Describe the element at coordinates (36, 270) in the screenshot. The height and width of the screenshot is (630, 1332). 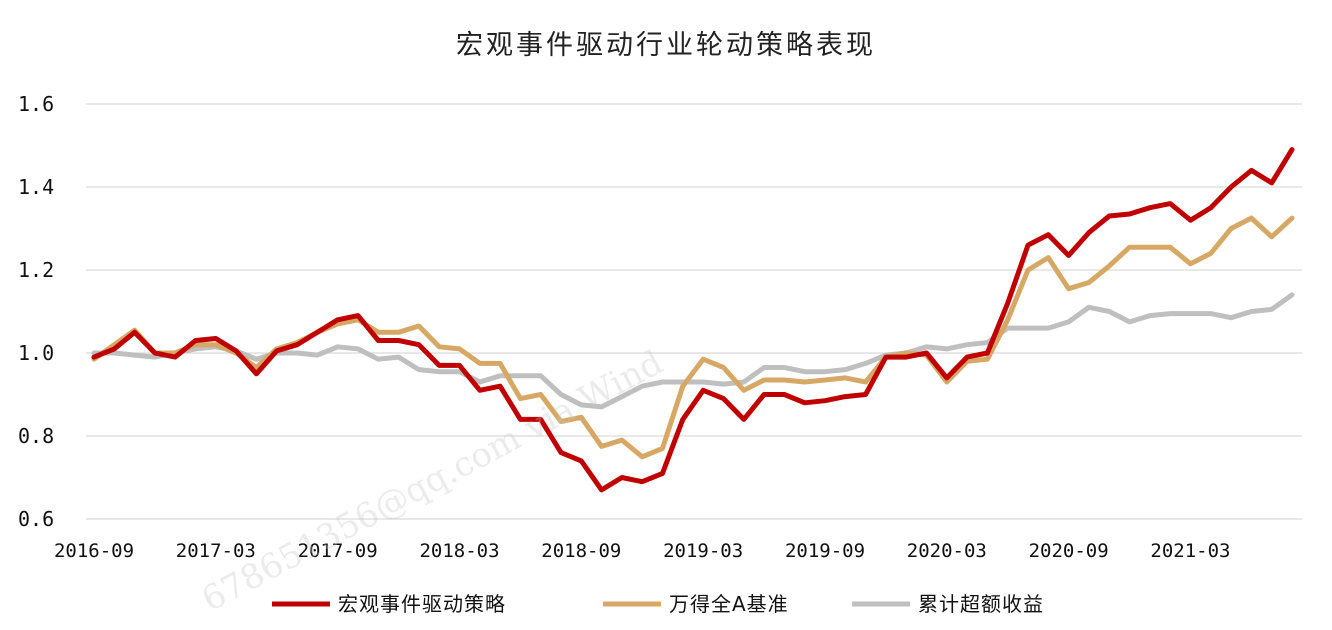
I see `y-tick-label: 1.2` at that location.